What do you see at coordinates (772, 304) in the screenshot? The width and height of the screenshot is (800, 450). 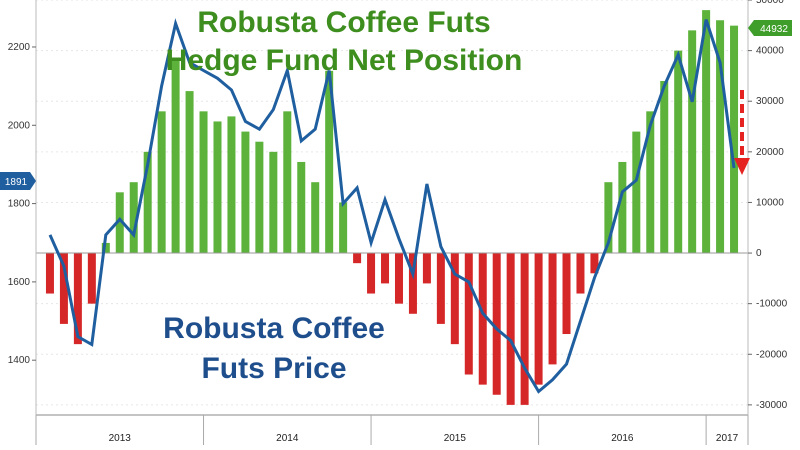 I see `right-tick-label: -10000` at bounding box center [772, 304].